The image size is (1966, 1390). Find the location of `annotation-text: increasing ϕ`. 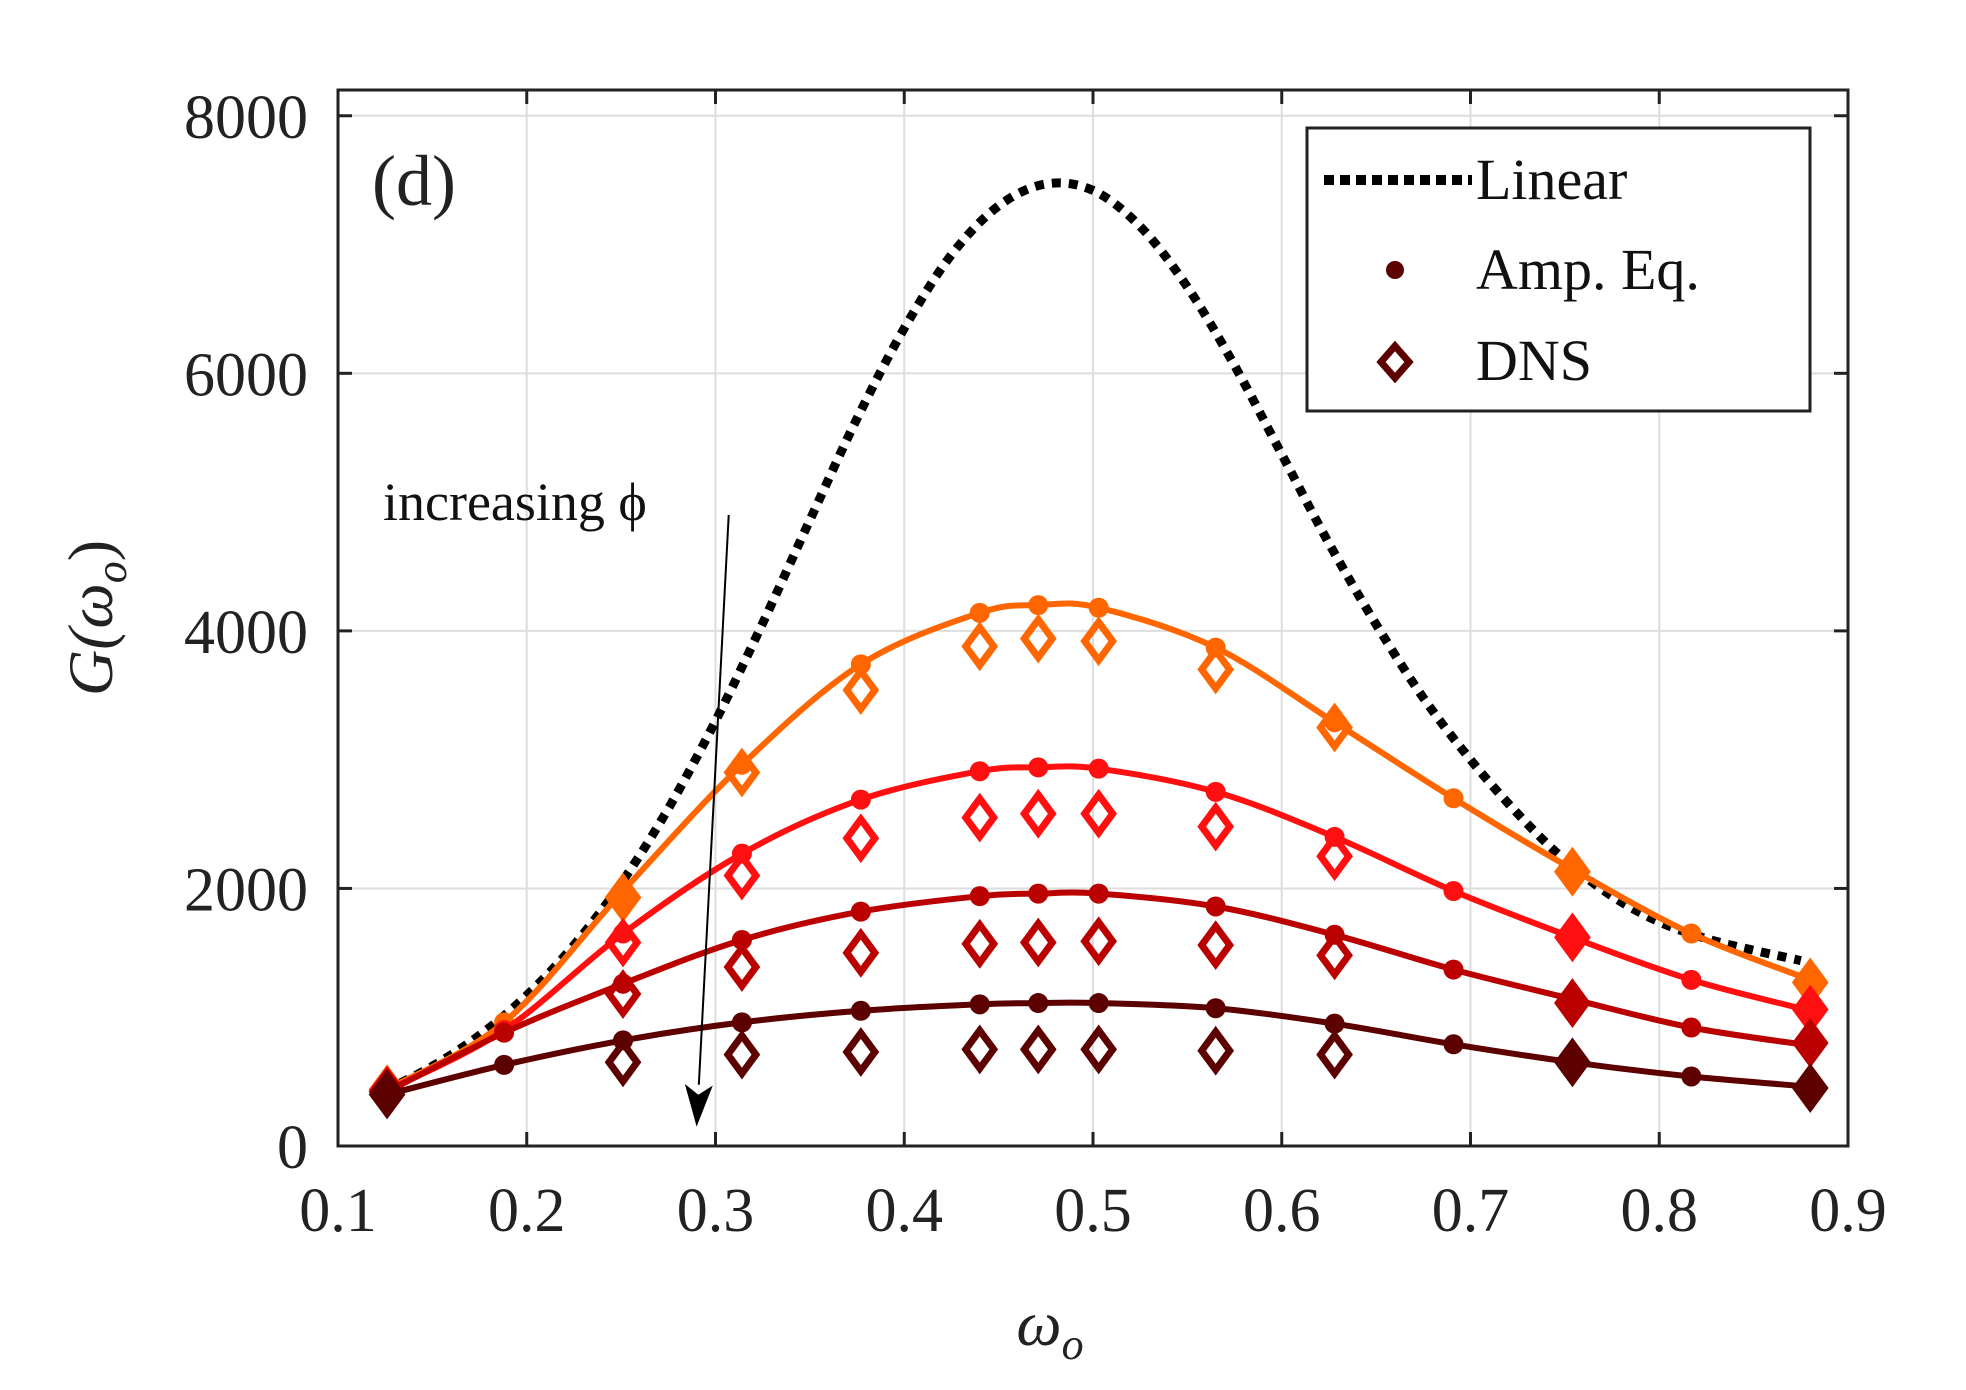

annotation-text: increasing ϕ is located at coordinates (515, 502).